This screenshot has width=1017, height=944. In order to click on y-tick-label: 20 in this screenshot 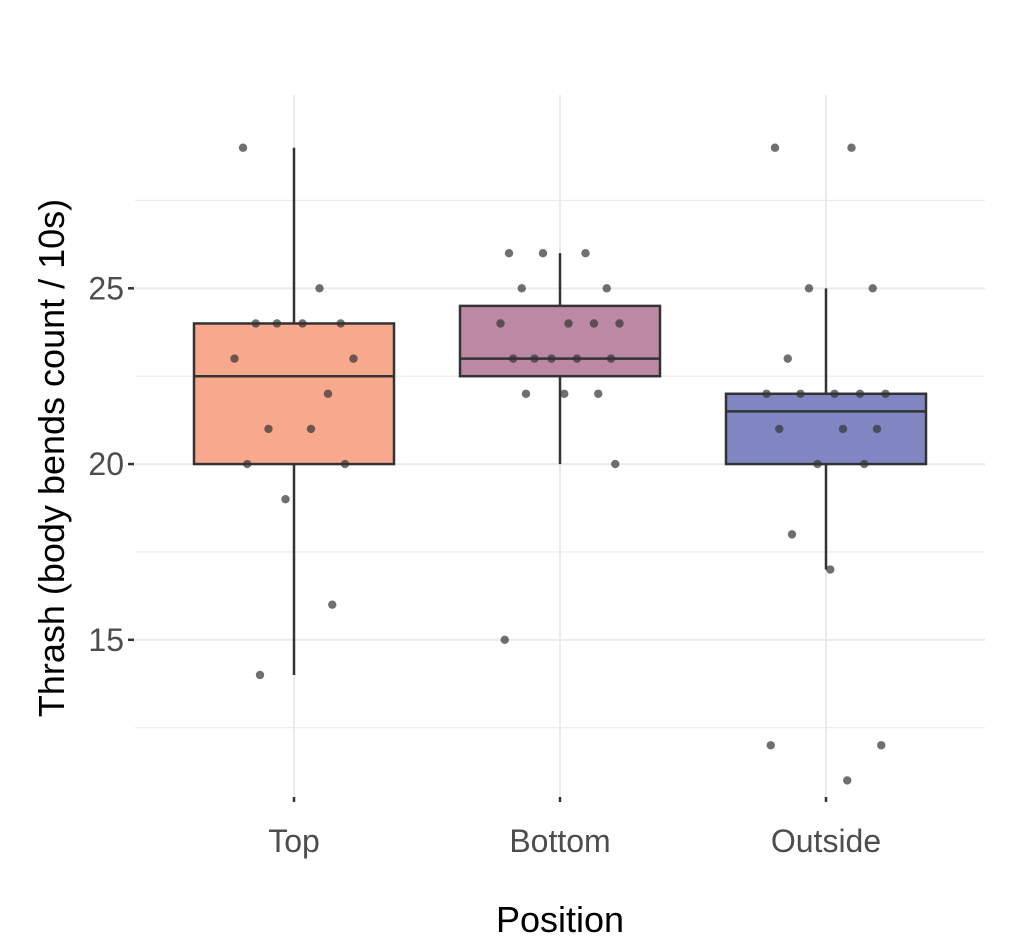, I will do `click(106, 464)`.